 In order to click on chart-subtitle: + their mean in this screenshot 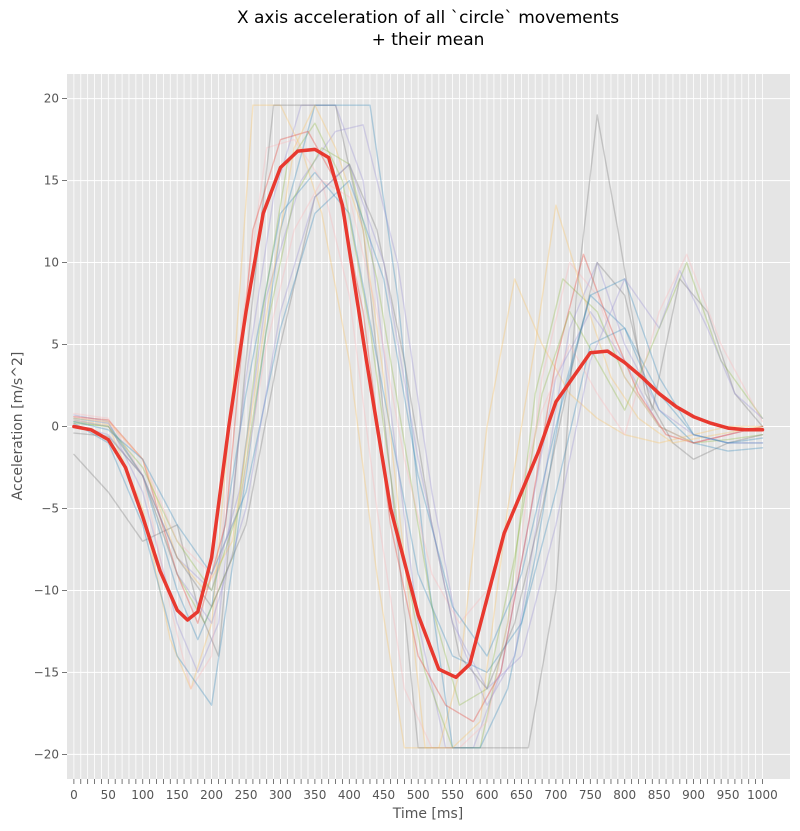, I will do `click(428, 40)`.